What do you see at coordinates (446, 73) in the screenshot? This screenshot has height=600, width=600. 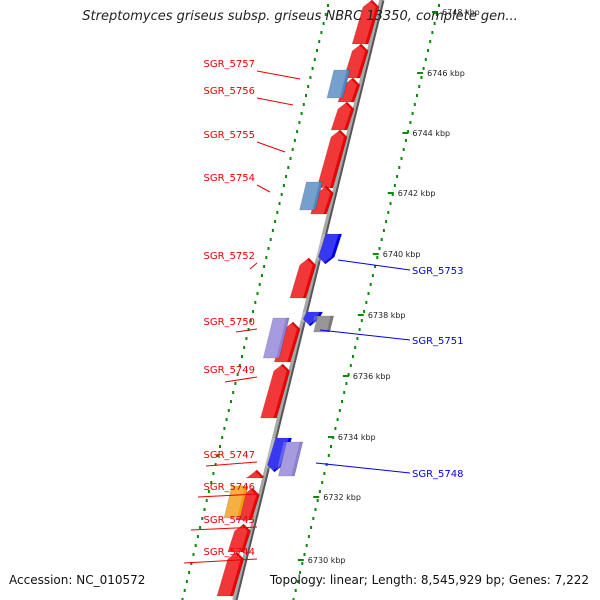 I see `scale-label: 6746 kbp` at bounding box center [446, 73].